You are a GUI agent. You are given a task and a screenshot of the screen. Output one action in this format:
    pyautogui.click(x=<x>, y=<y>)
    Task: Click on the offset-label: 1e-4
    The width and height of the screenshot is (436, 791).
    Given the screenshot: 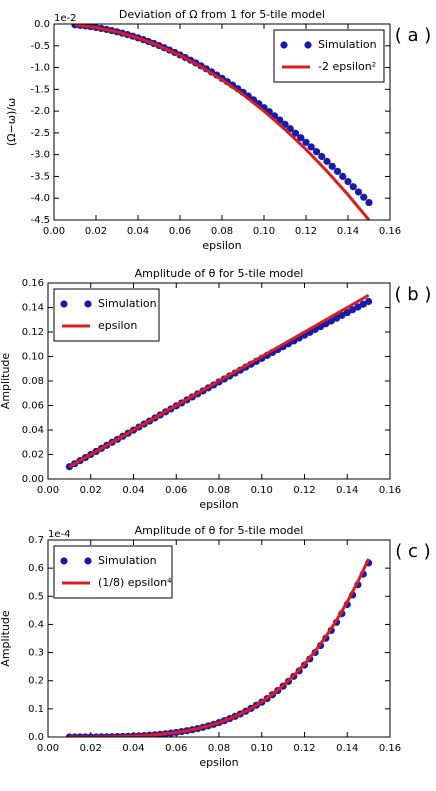 What is the action you would take?
    pyautogui.click(x=59, y=534)
    